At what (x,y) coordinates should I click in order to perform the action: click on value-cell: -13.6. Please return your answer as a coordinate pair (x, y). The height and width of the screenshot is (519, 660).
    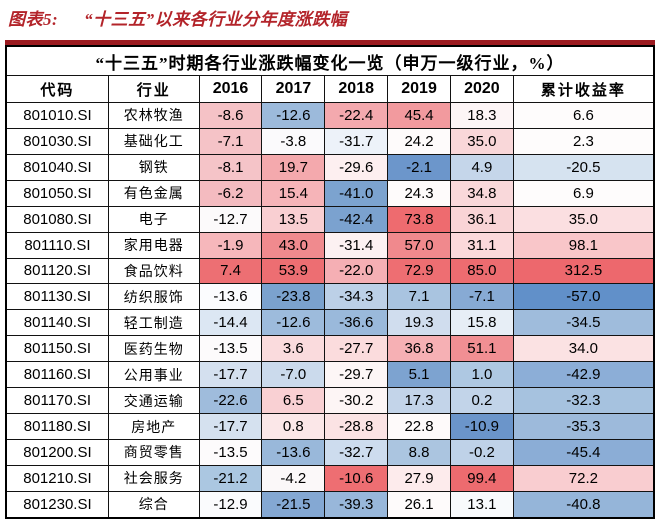
    Looking at the image, I should click on (230, 297).